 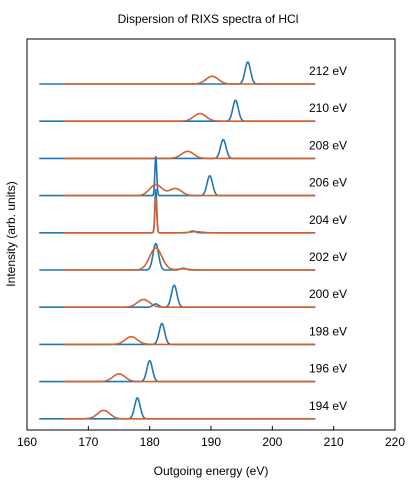 I want to click on excitation-energy-label: 198 eV, so click(x=328, y=331).